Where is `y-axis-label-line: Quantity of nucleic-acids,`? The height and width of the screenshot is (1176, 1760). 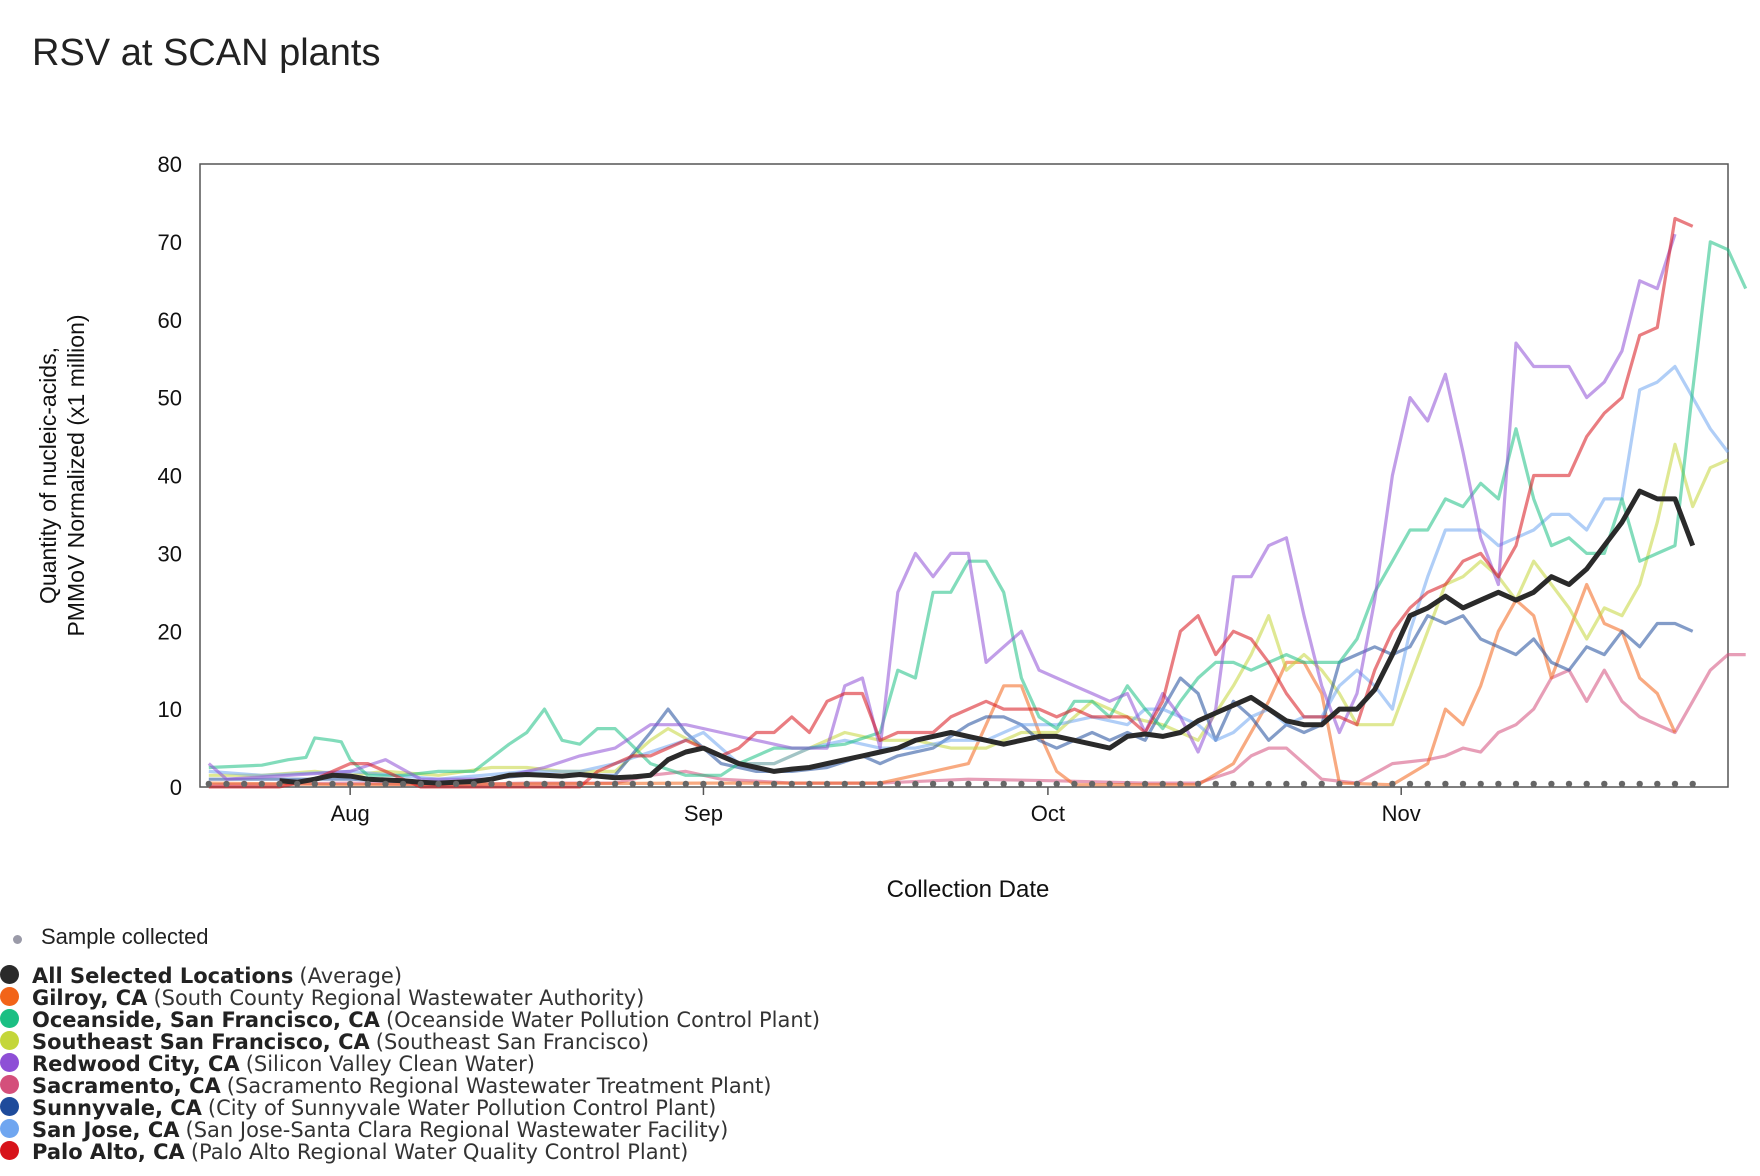 y-axis-label-line: Quantity of nucleic-acids, is located at coordinates (48, 475).